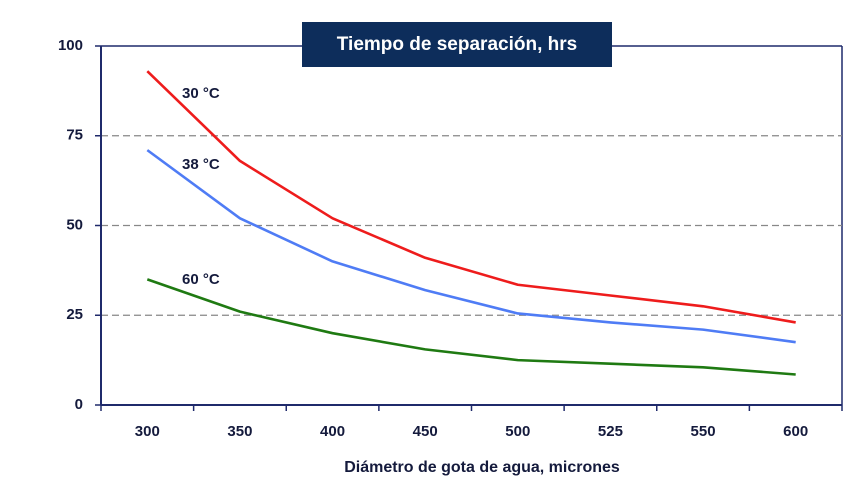 This screenshot has width=846, height=485. What do you see at coordinates (795, 431) in the screenshot?
I see `x-tick-label: 600` at bounding box center [795, 431].